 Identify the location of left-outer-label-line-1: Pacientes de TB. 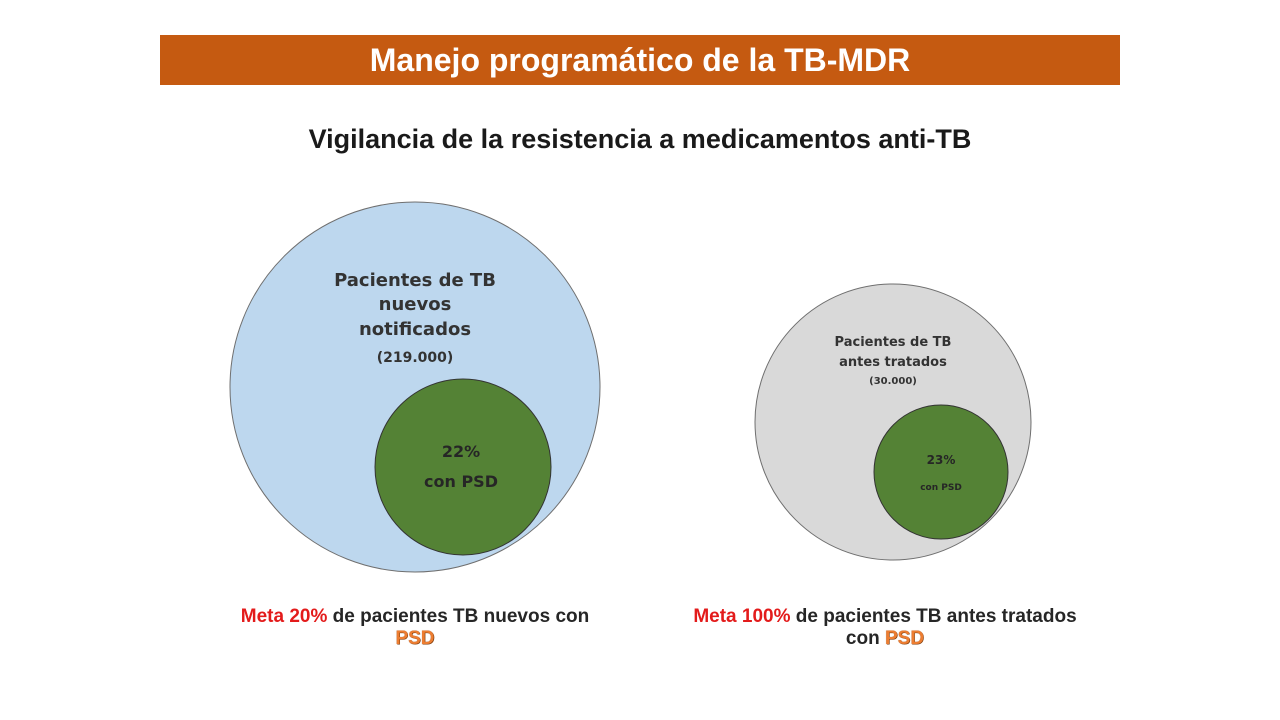
(415, 280).